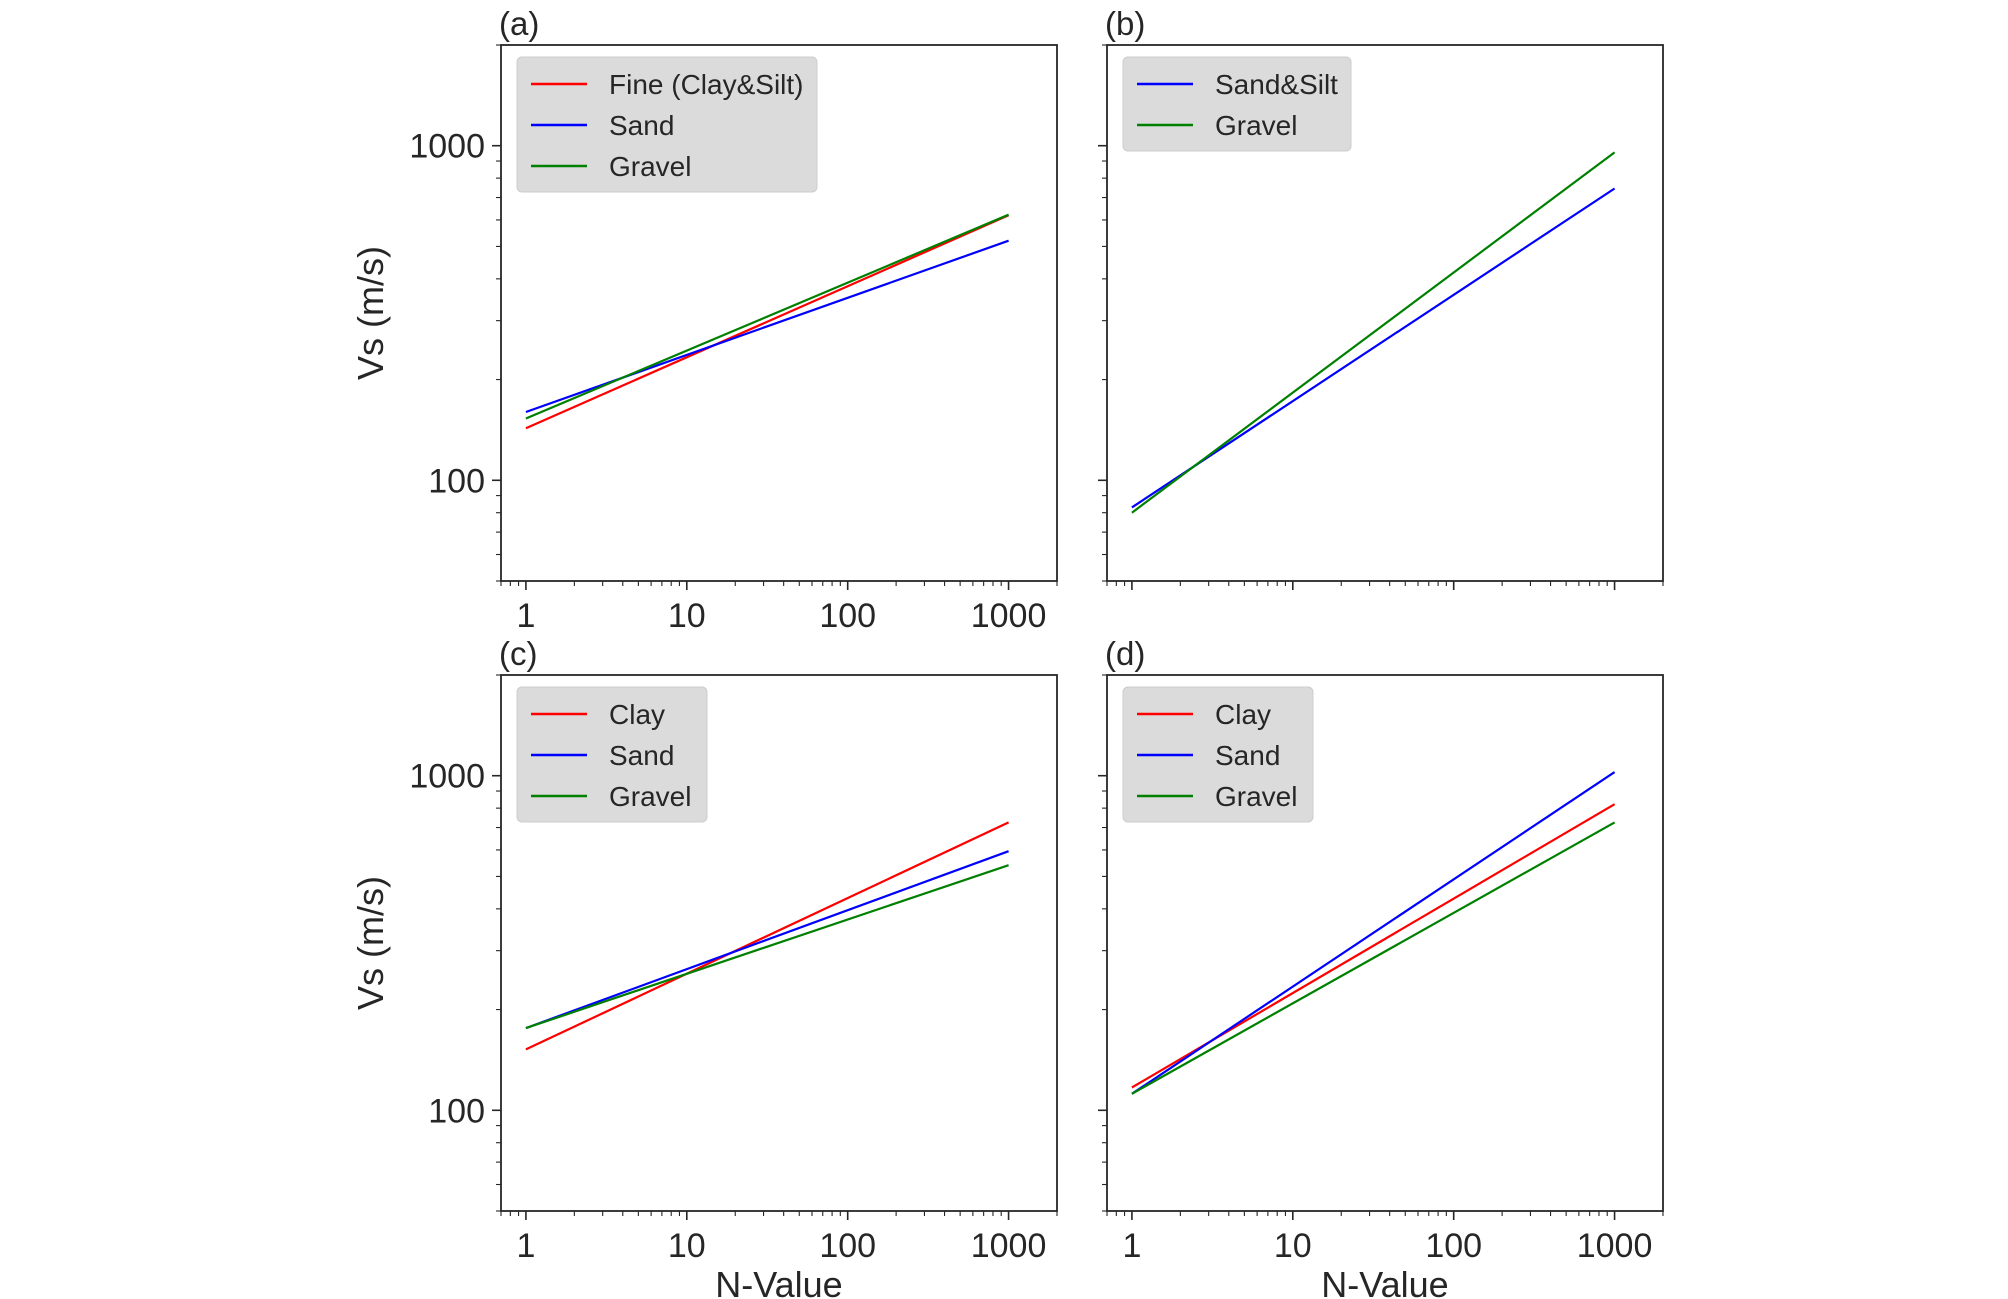 The width and height of the screenshot is (2008, 1299). I want to click on series-line-fine-clay-silt-, so click(767, 322).